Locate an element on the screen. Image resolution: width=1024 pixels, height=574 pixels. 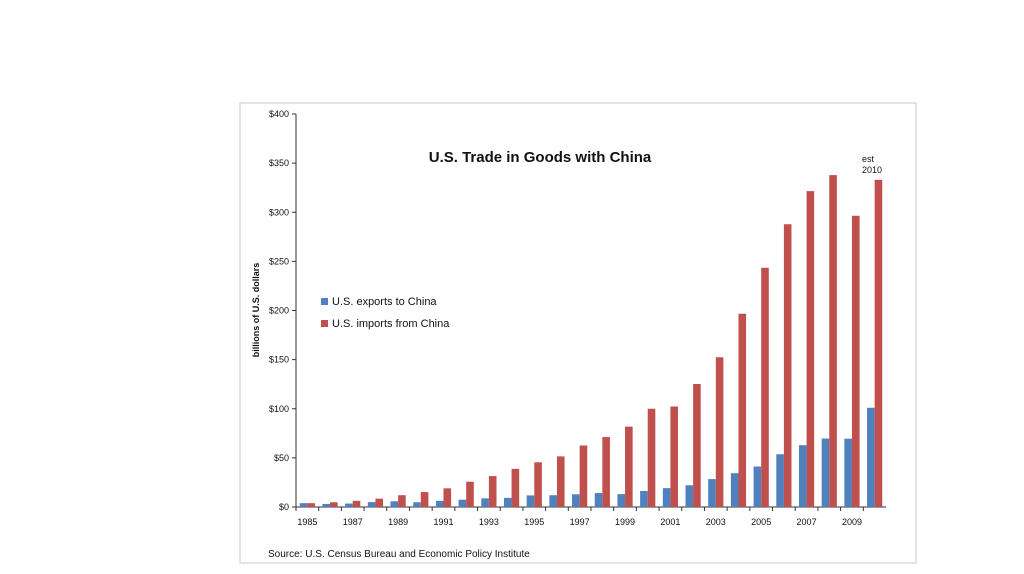
bar-imports-2000 is located at coordinates (651, 457).